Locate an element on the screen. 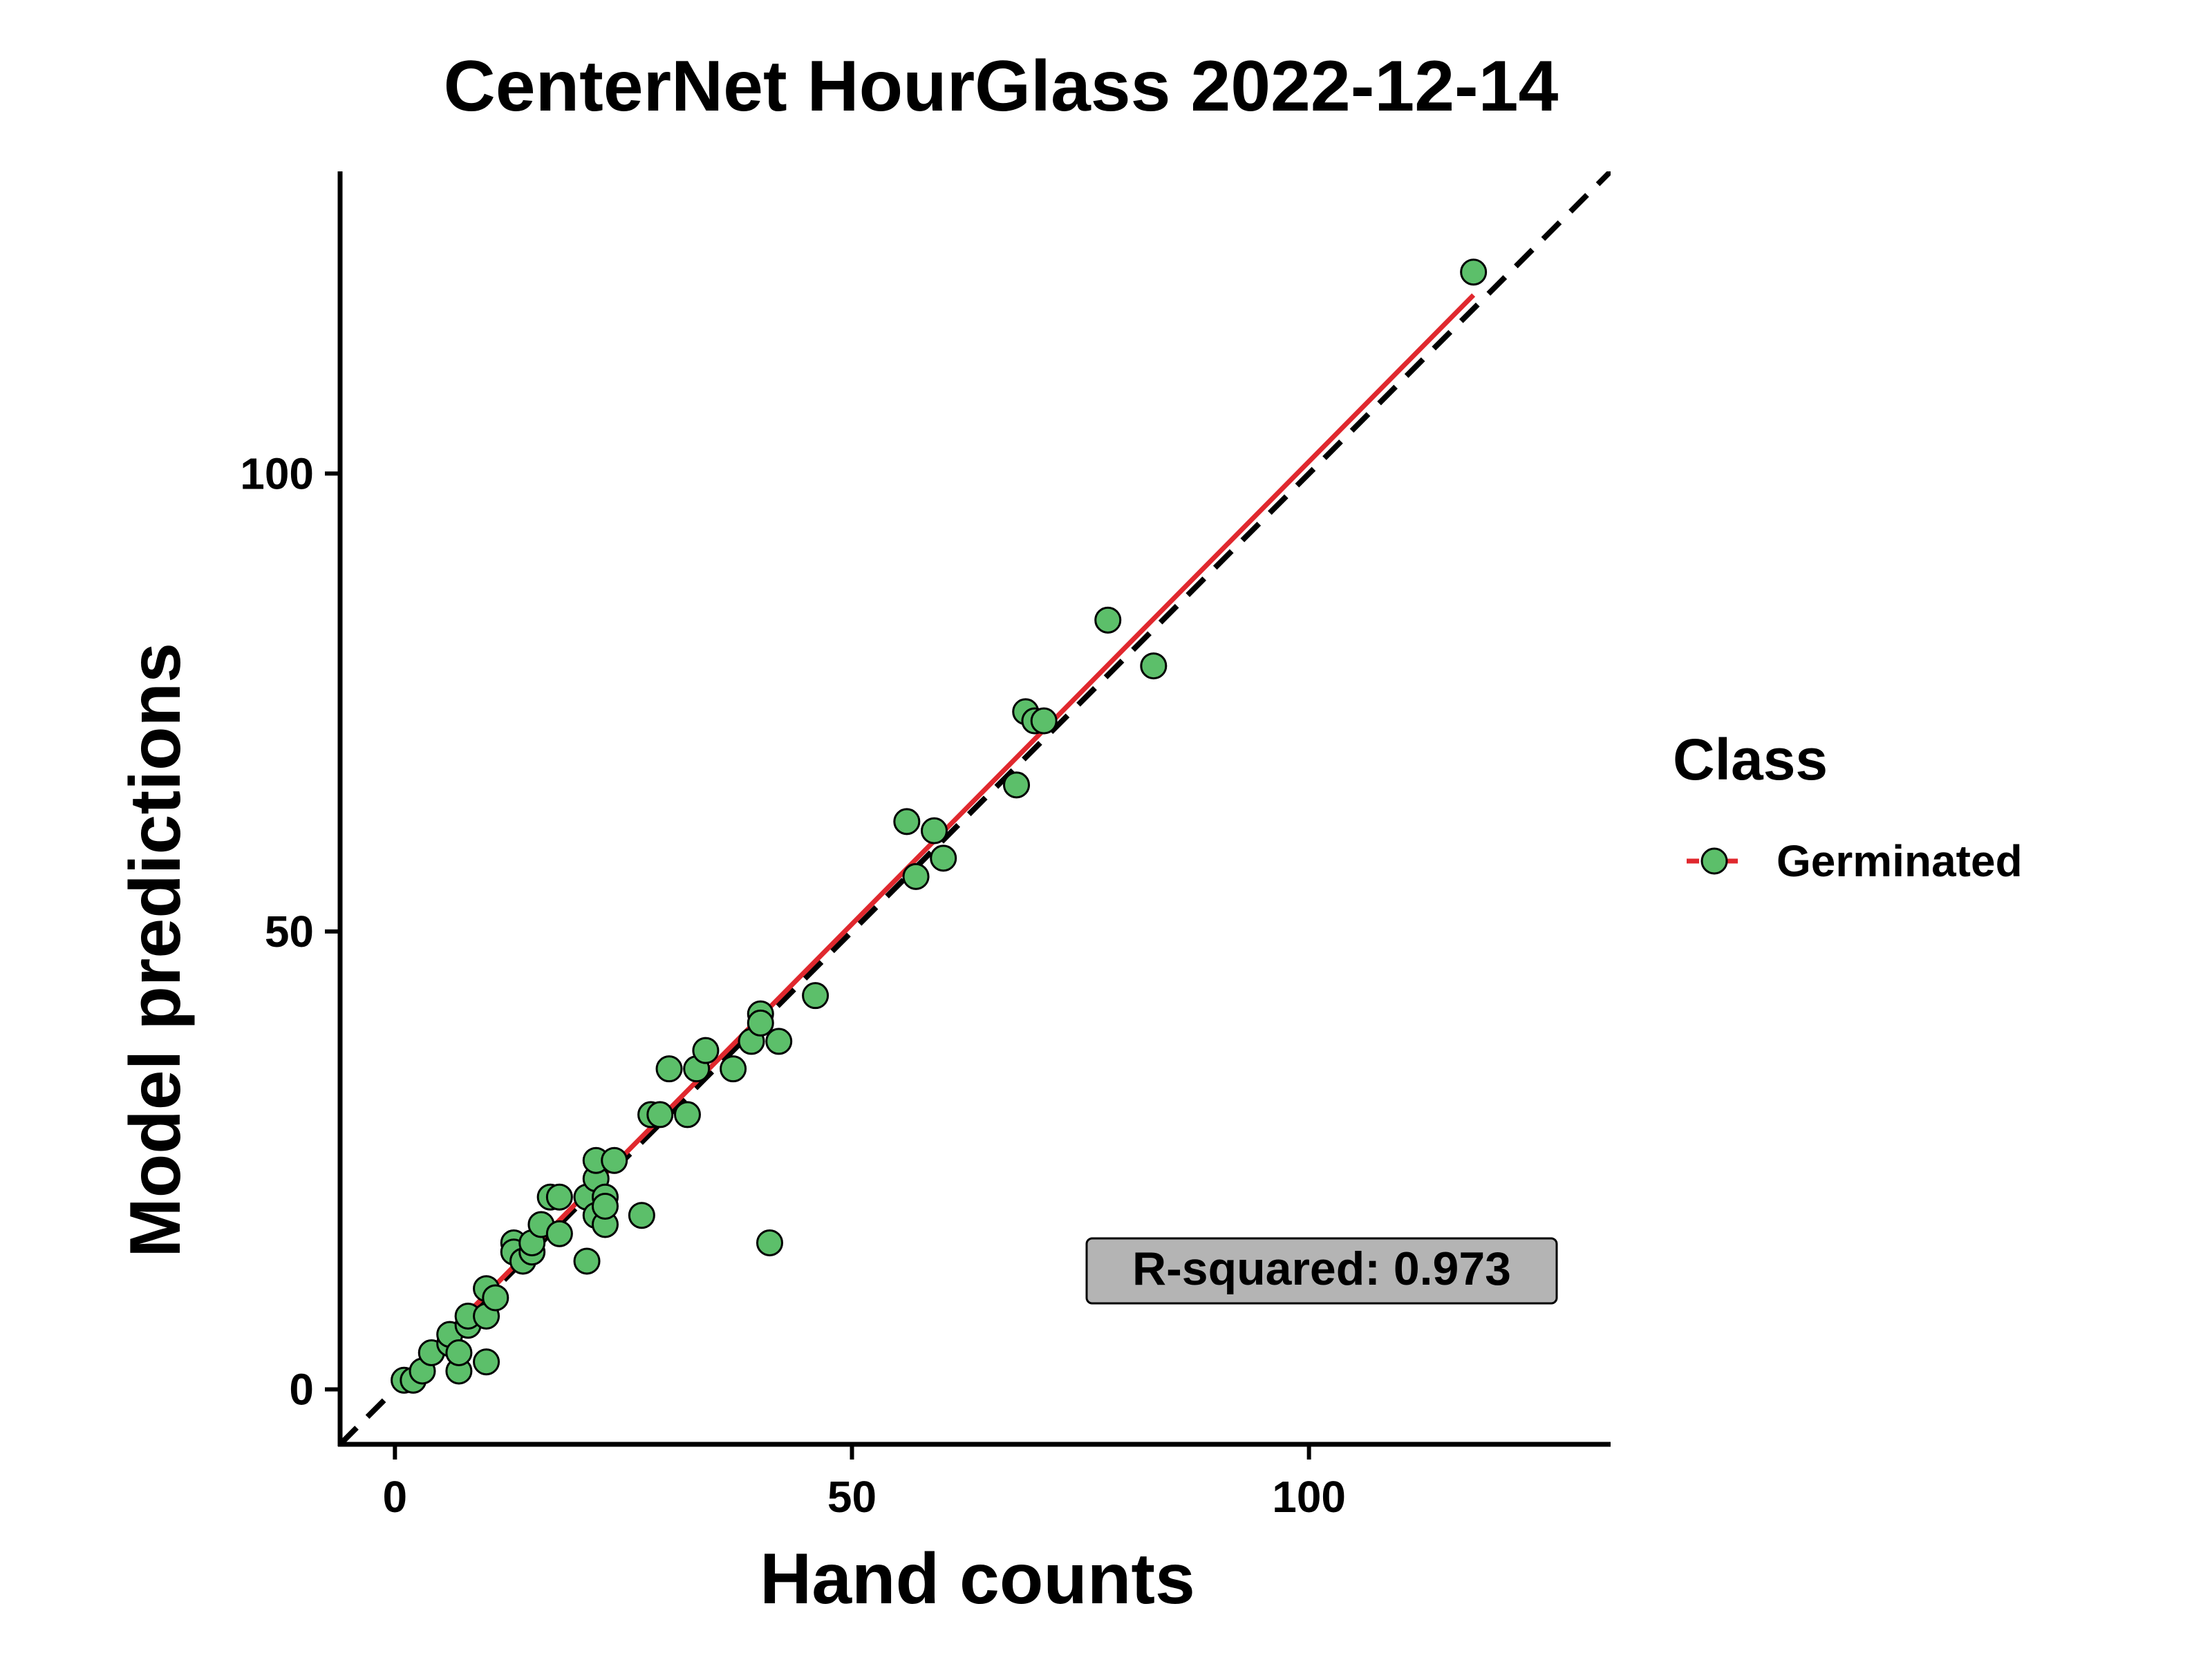 The height and width of the screenshot is (1662, 2212). x-tick-label: 100 is located at coordinates (1309, 1497).